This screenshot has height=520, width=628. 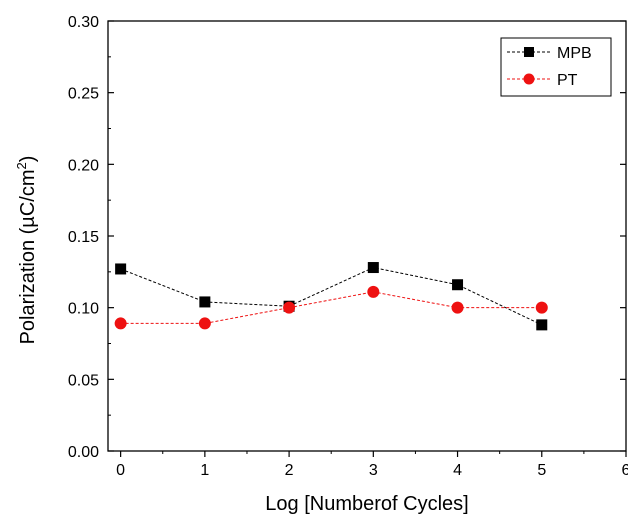 What do you see at coordinates (289, 470) in the screenshot?
I see `x-tick-label: 2` at bounding box center [289, 470].